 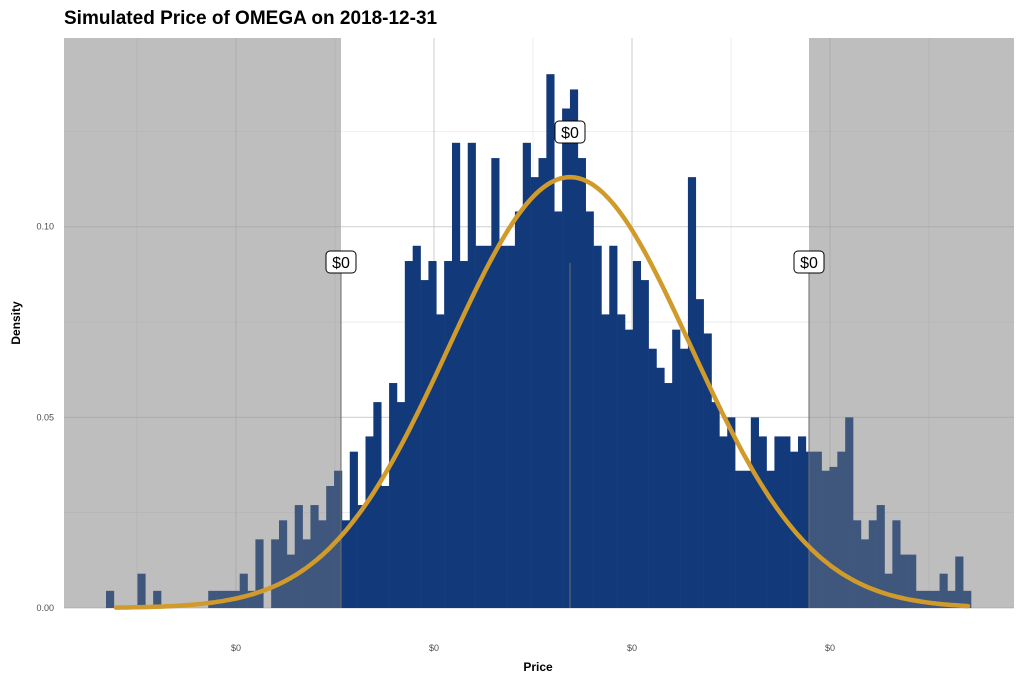 What do you see at coordinates (45, 227) in the screenshot?
I see `y-tick-label: 0.10` at bounding box center [45, 227].